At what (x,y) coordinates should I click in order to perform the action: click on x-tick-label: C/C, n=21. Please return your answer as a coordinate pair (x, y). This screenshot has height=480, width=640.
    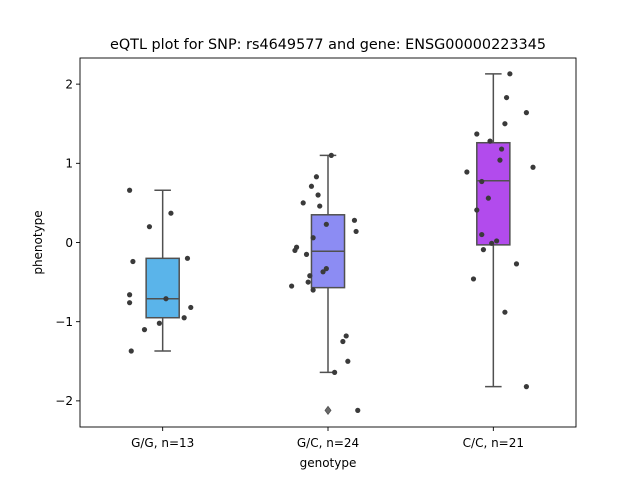
    Looking at the image, I should click on (493, 443).